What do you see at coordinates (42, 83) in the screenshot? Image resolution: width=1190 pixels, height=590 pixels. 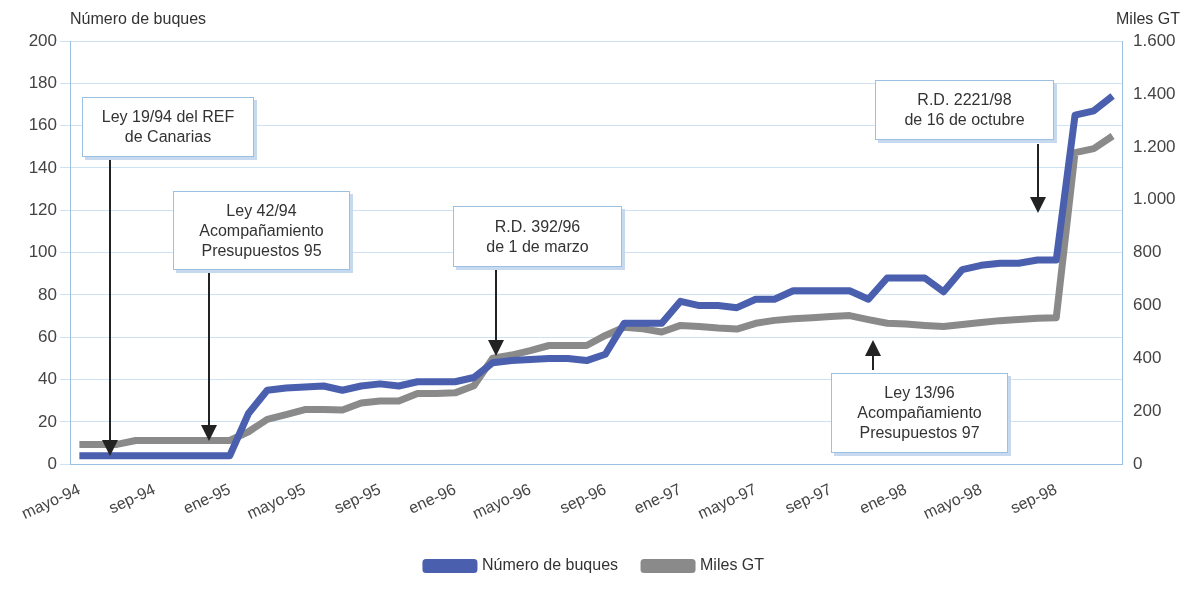 I see `y-tick-label: 180` at bounding box center [42, 83].